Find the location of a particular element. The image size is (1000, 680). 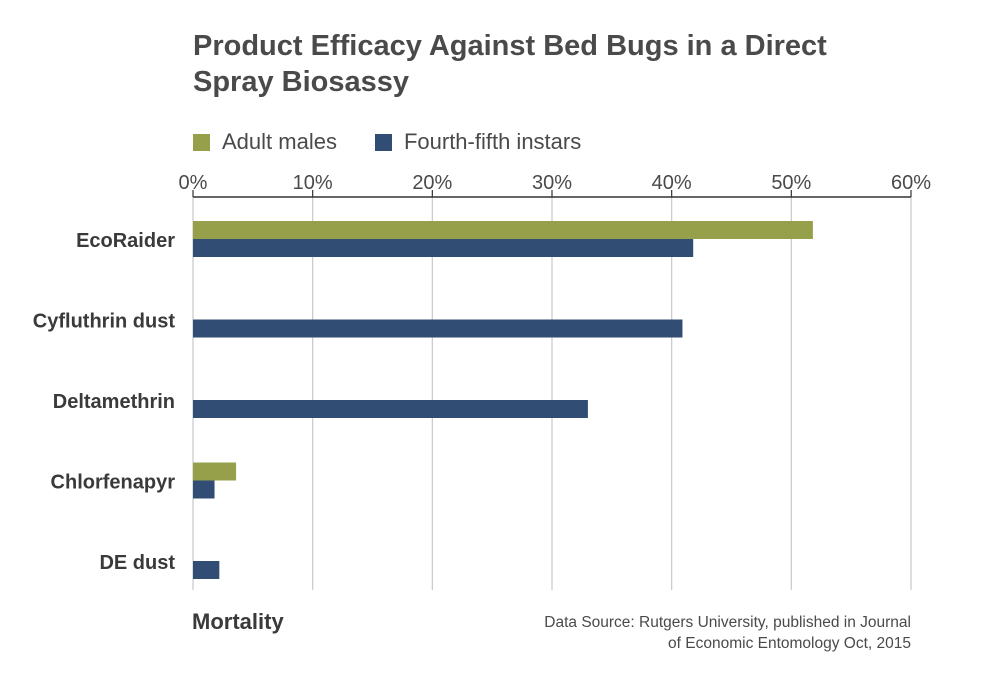

category-label: EcoRaider is located at coordinates (125, 241).